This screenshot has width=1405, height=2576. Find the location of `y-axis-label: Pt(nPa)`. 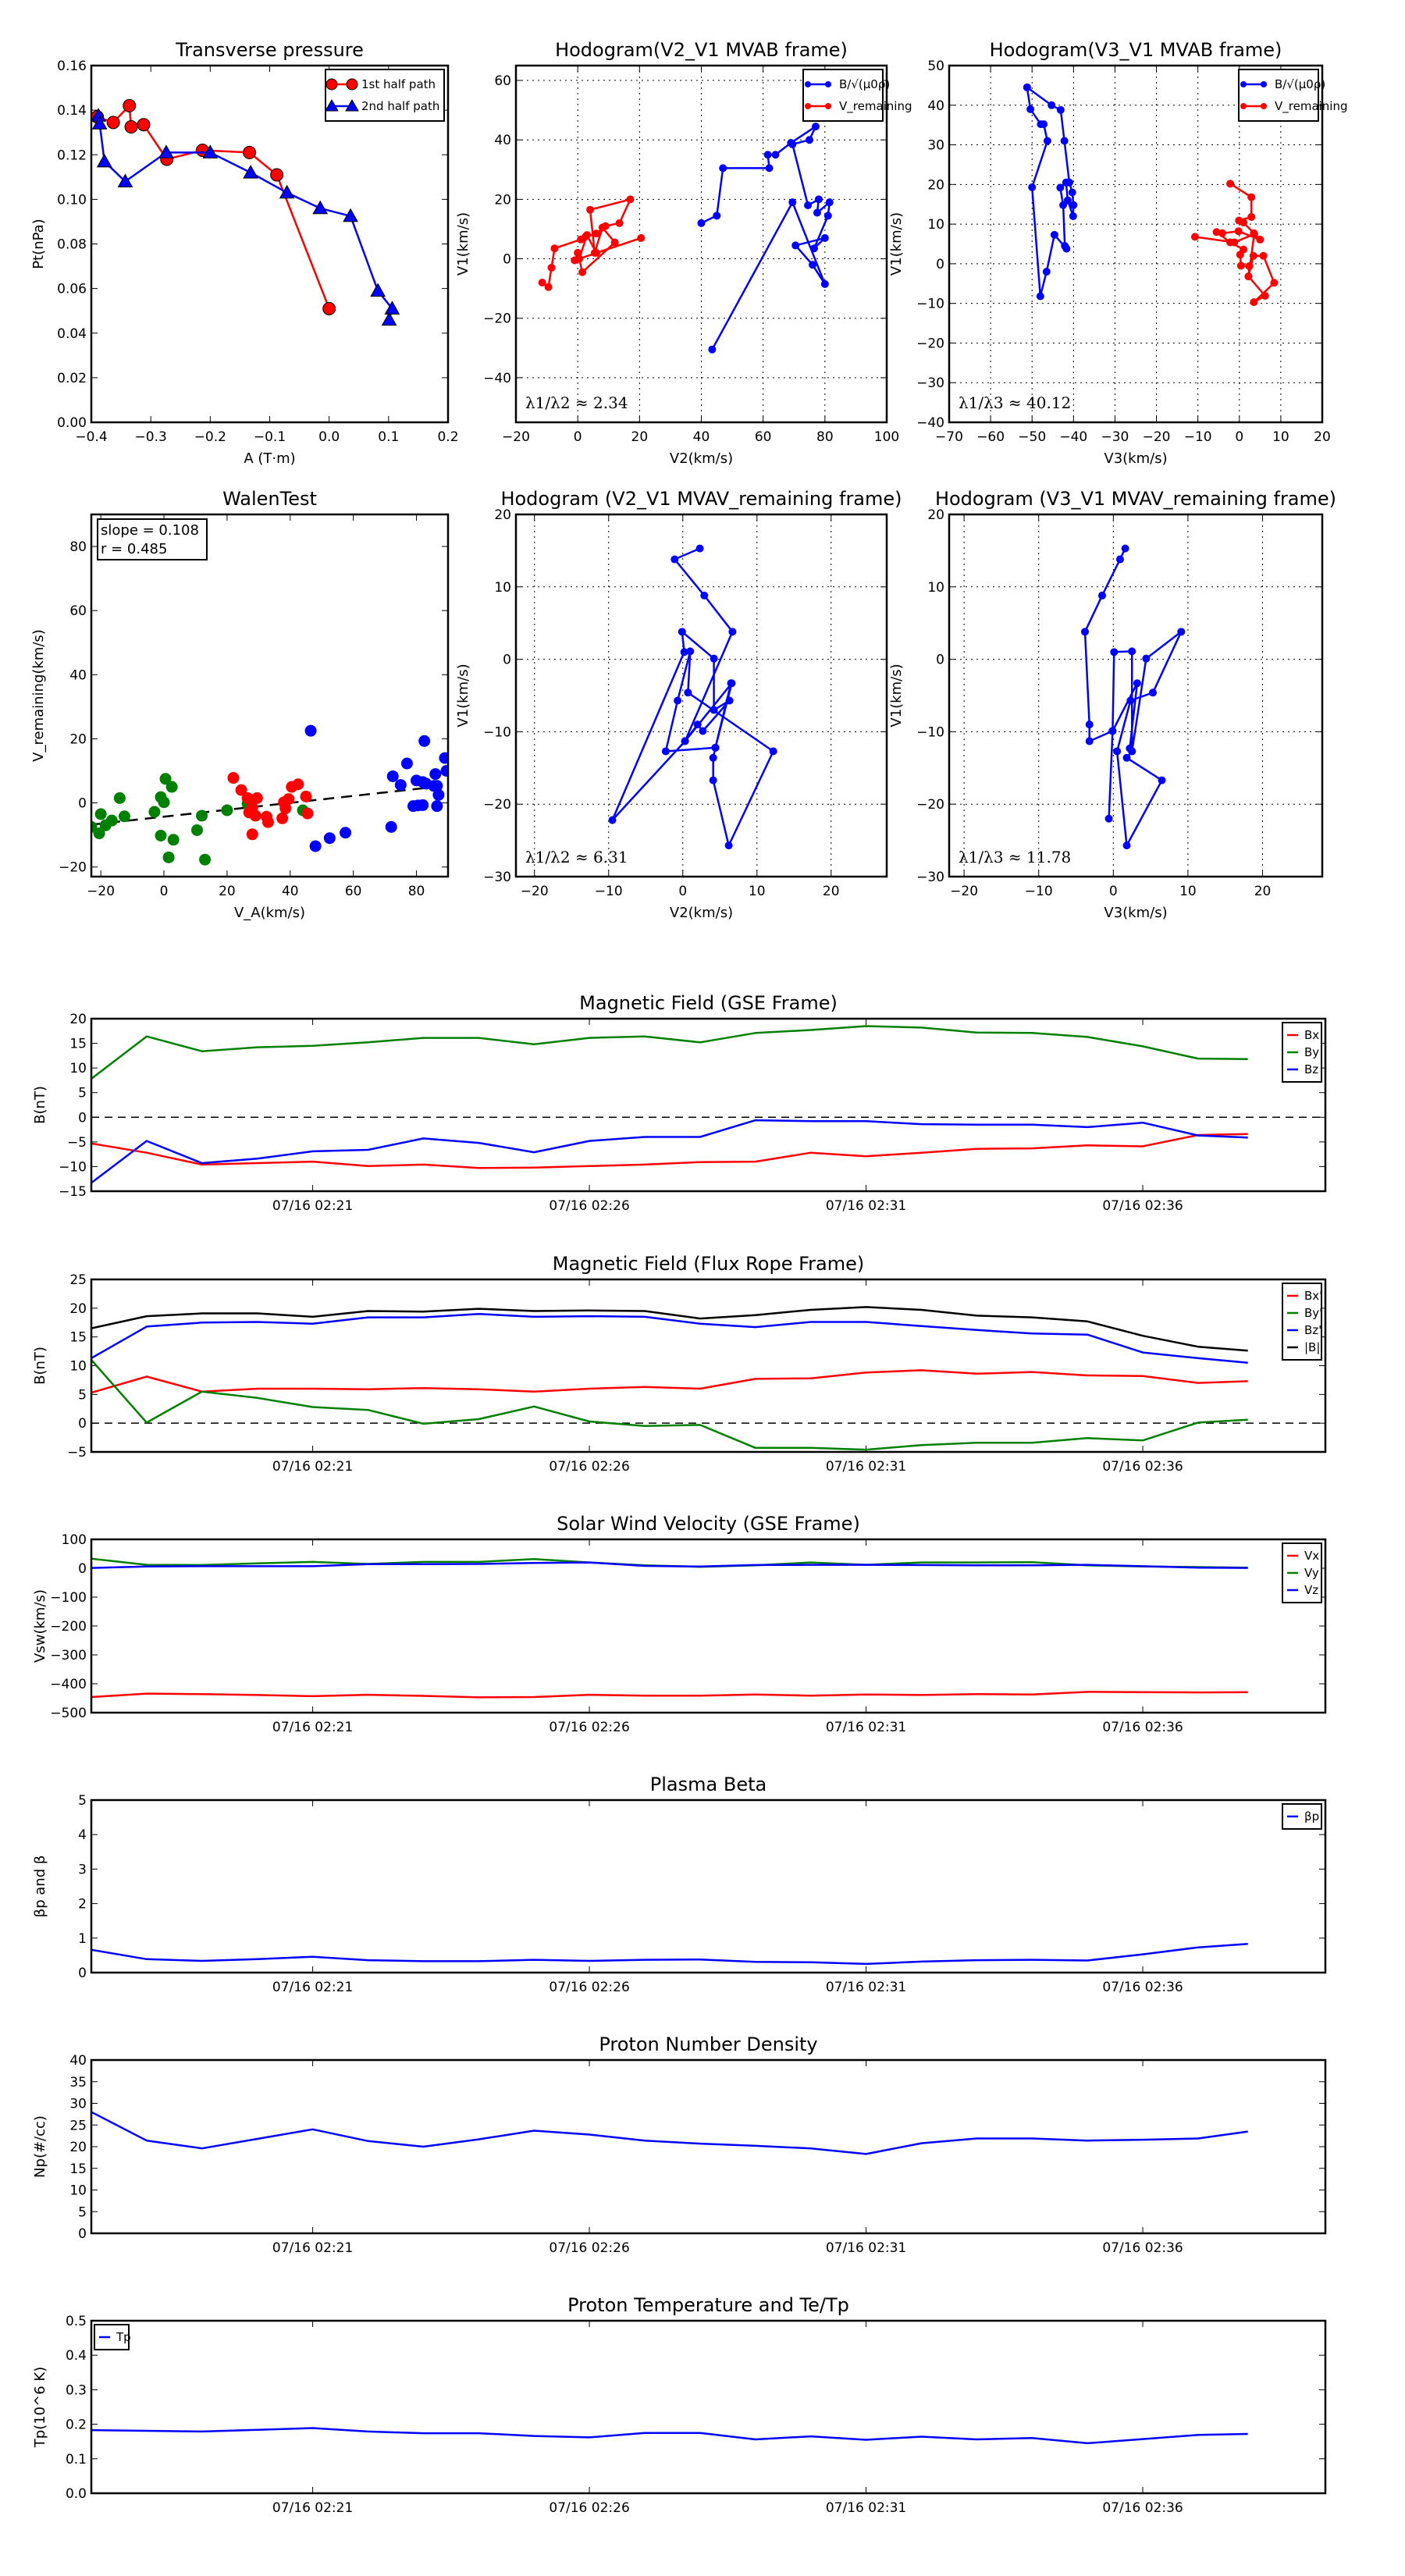

y-axis-label: Pt(nPa) is located at coordinates (38, 244).